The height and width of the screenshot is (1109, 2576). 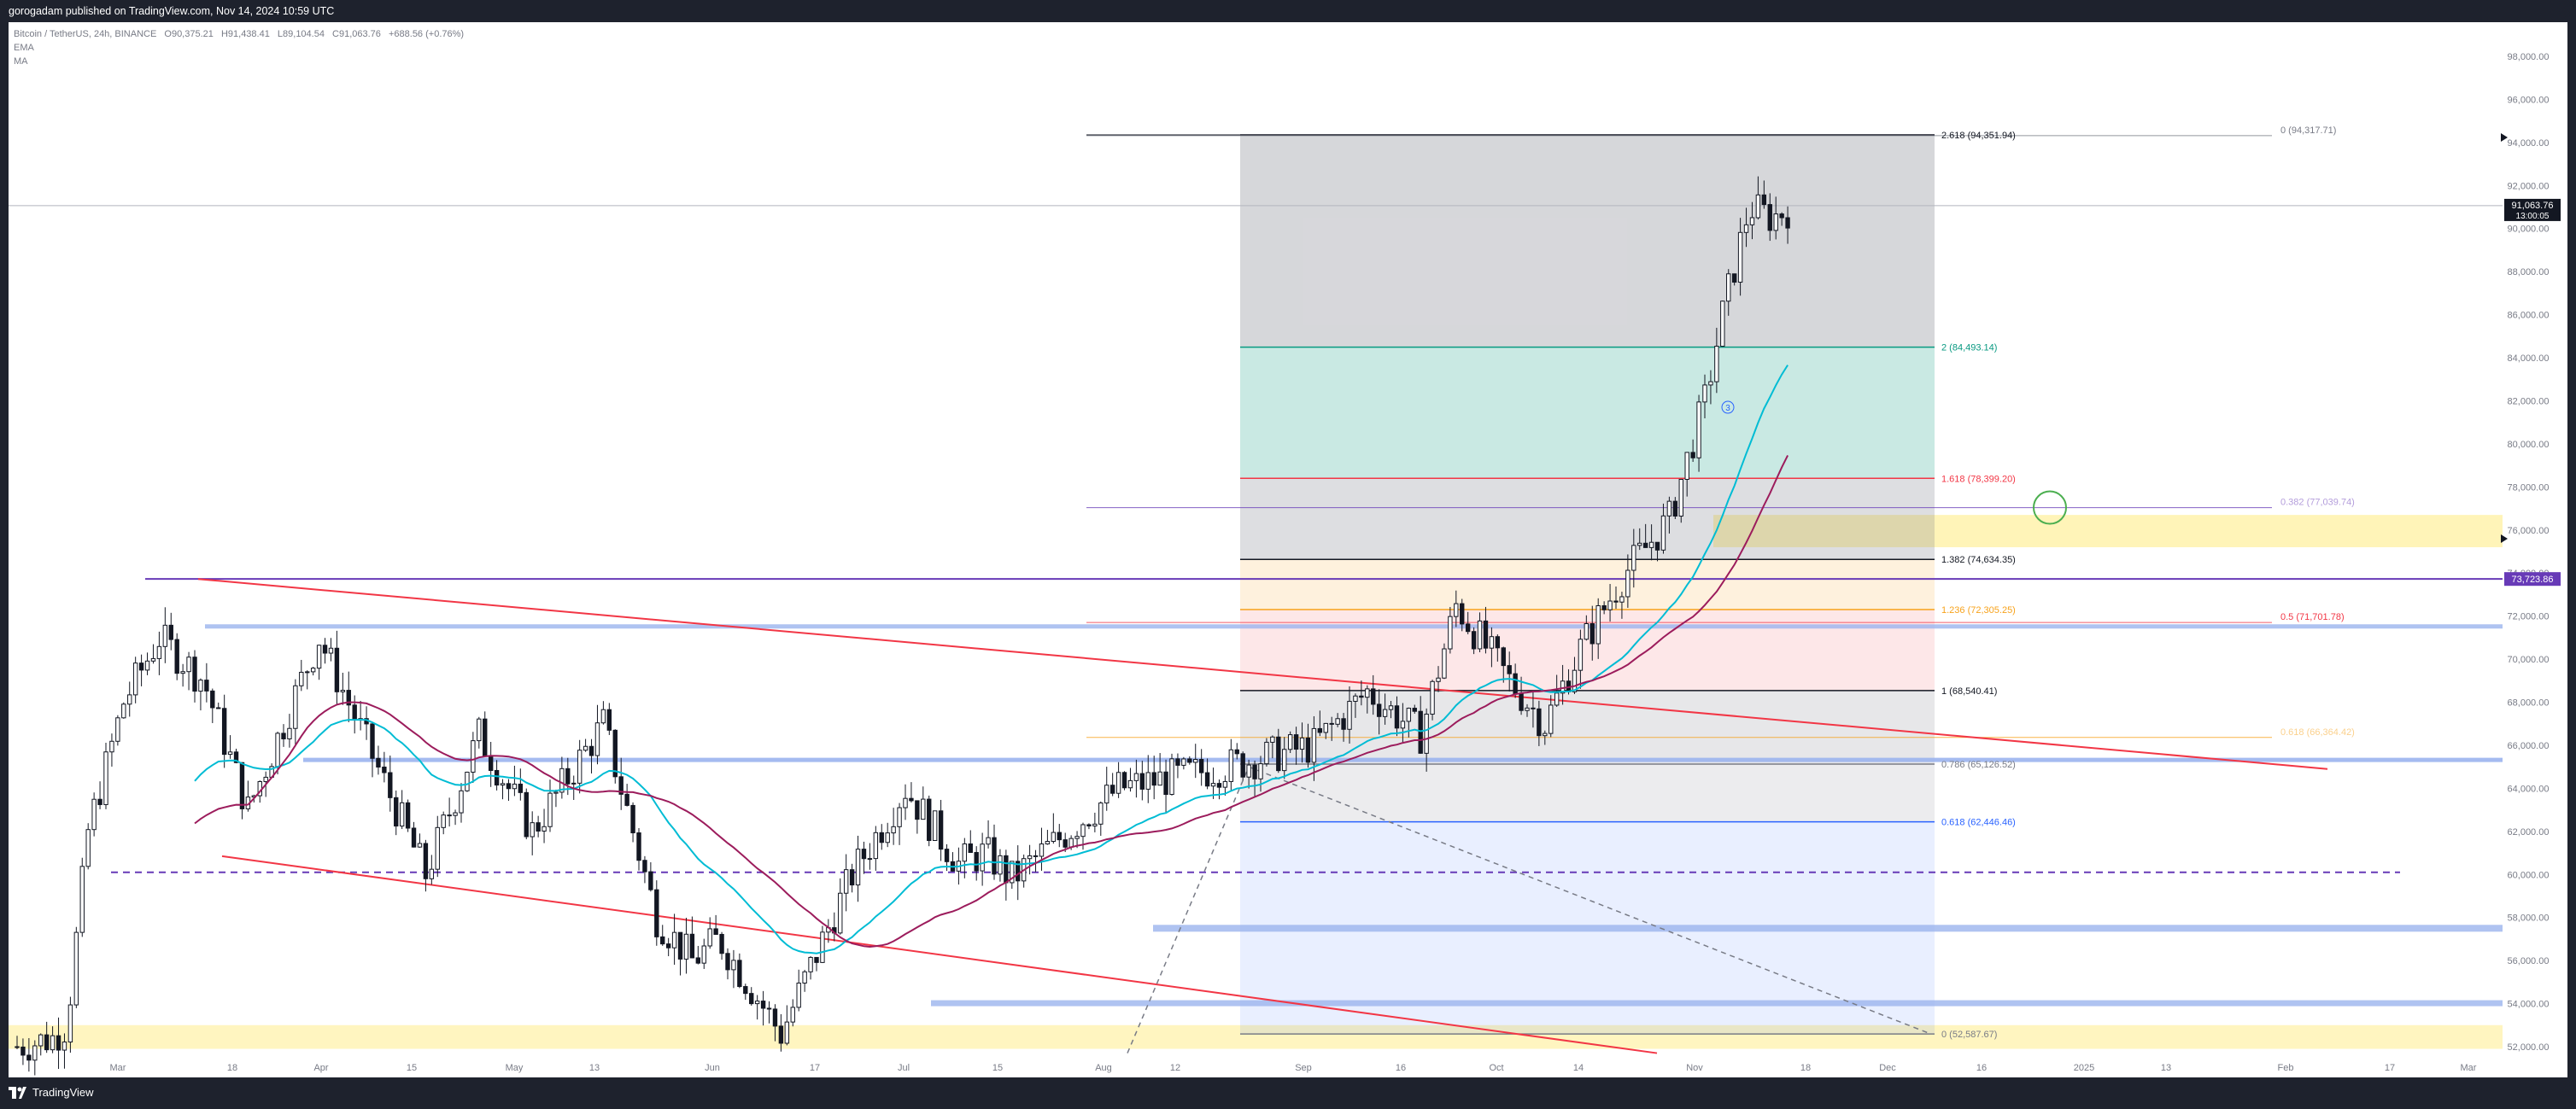 I want to click on indicator-ma: MA, so click(x=21, y=61).